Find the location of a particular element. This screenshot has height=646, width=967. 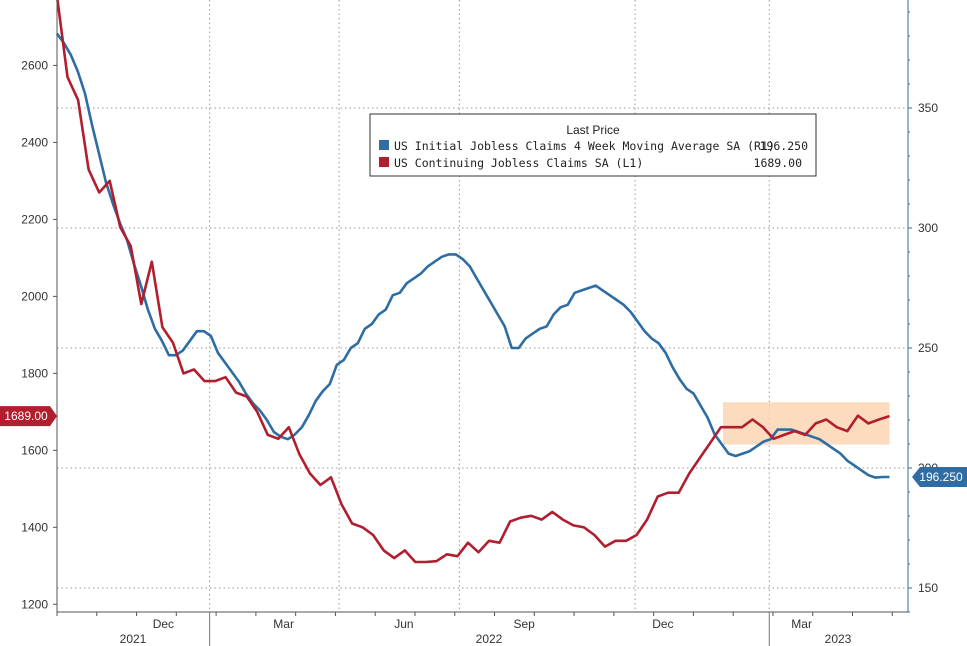

left-value-badge is located at coordinates (28, 416).